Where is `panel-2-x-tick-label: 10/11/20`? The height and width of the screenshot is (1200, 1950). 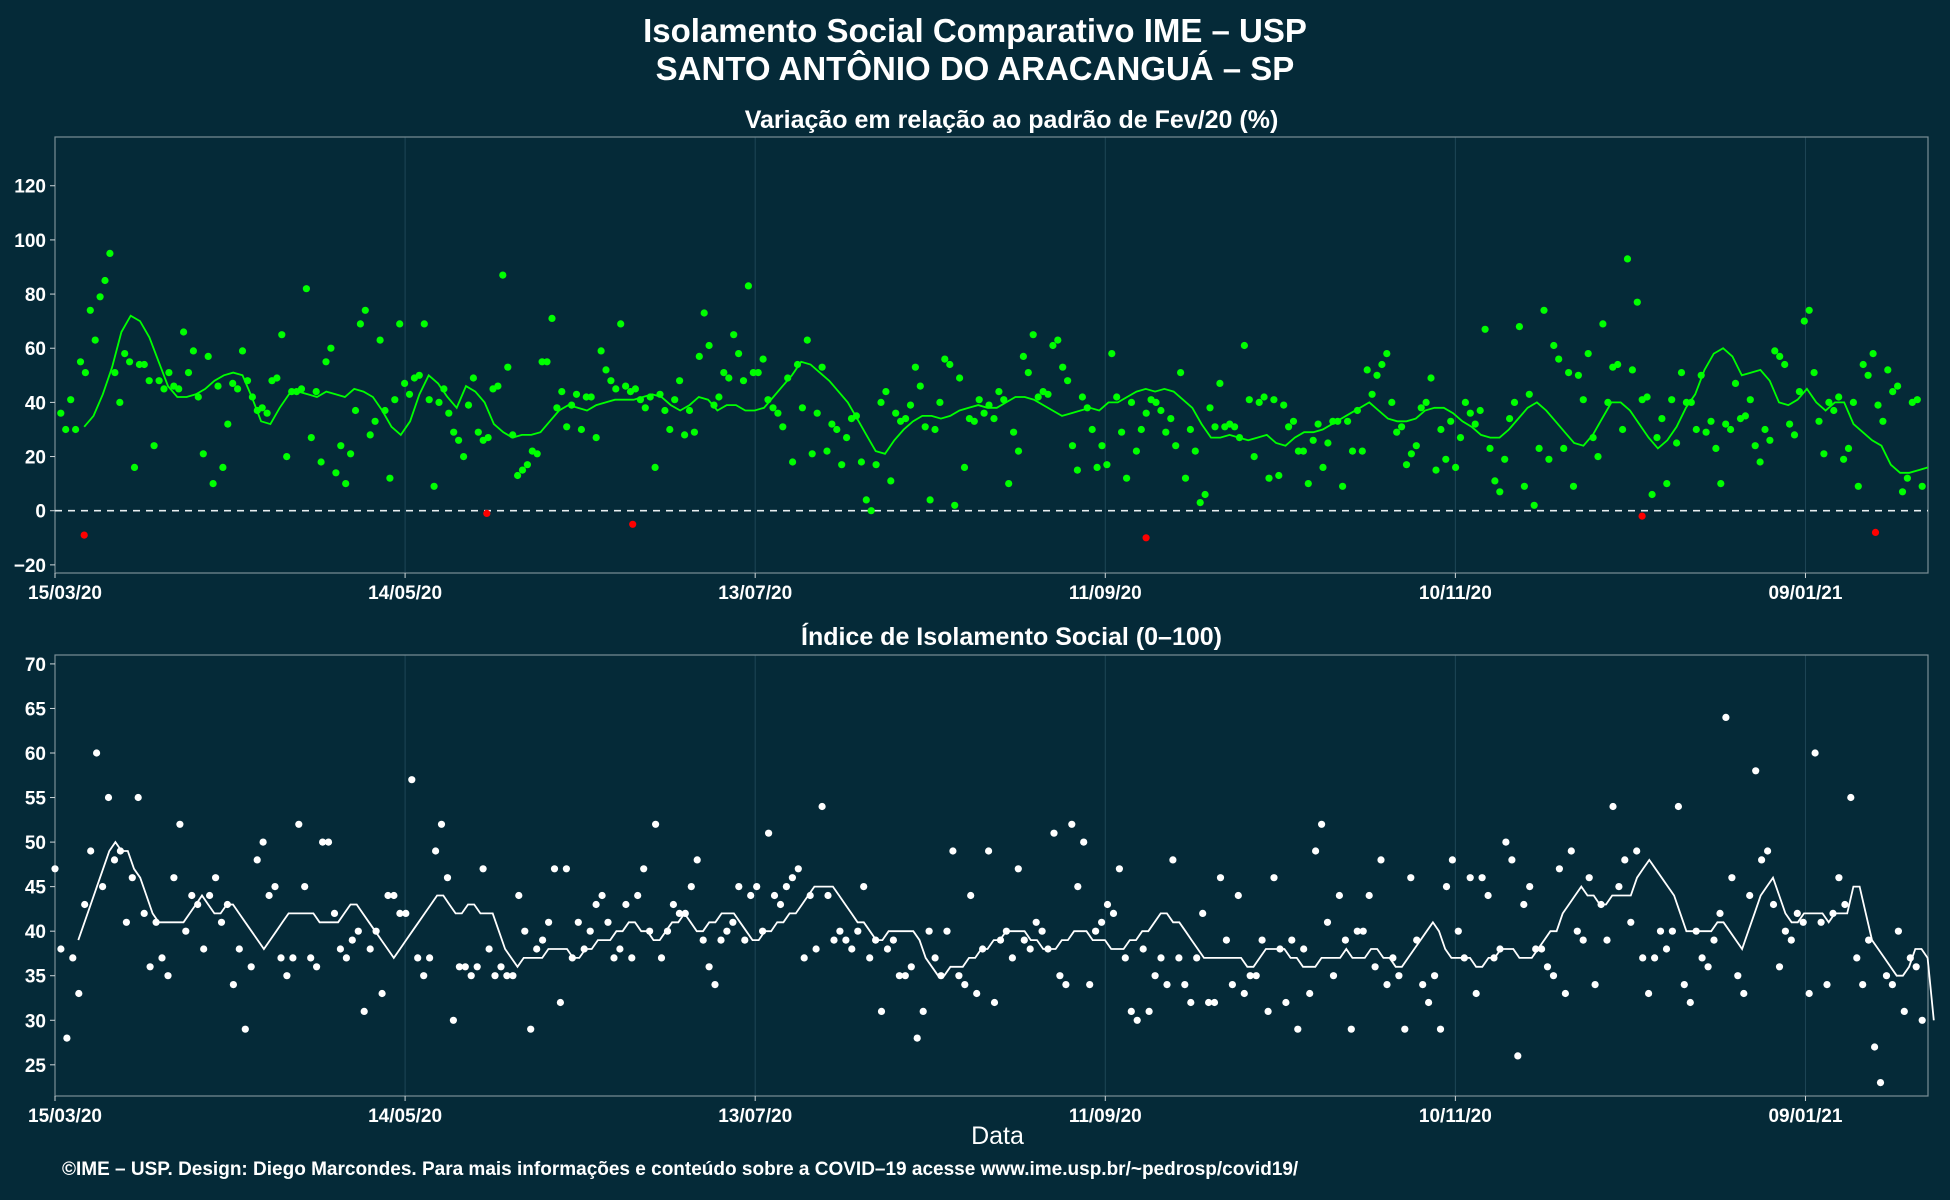 panel-2-x-tick-label: 10/11/20 is located at coordinates (1455, 1116).